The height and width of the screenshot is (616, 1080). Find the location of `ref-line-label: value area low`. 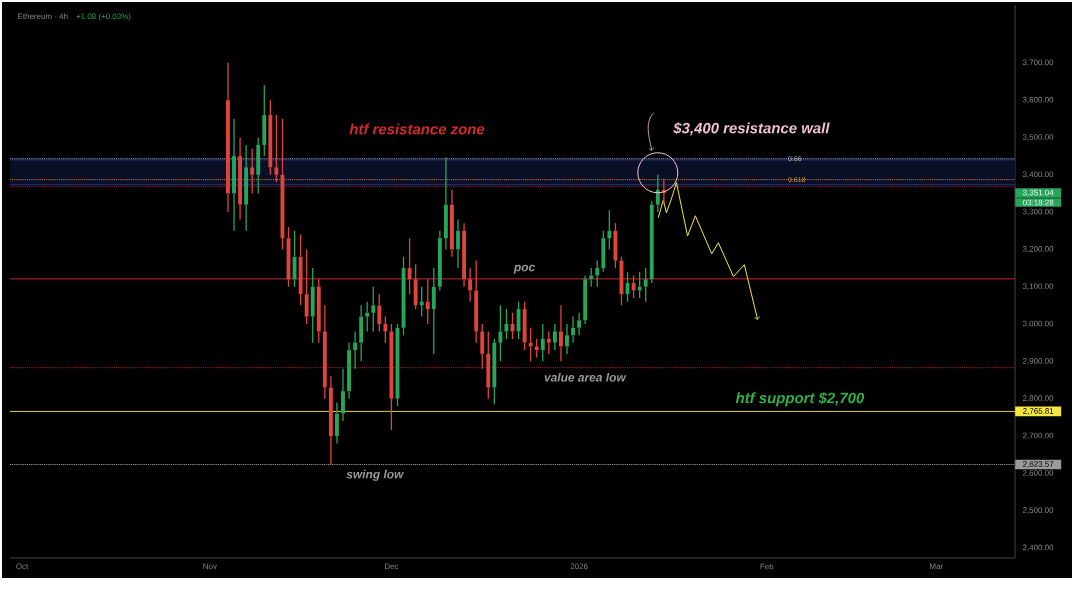

ref-line-label: value area low is located at coordinates (585, 377).